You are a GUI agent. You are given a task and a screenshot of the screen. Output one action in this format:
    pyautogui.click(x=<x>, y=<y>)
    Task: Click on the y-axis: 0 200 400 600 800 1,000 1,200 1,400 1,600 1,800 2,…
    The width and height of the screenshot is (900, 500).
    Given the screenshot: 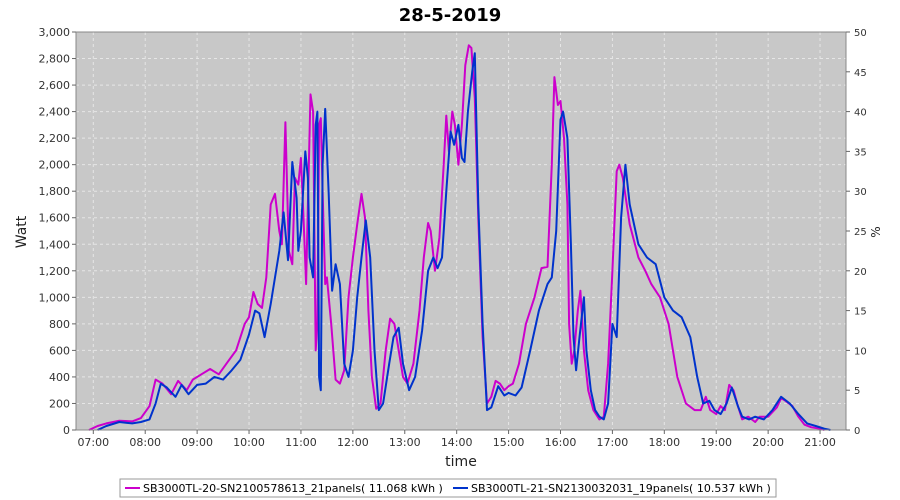 What is the action you would take?
    pyautogui.click(x=57, y=231)
    